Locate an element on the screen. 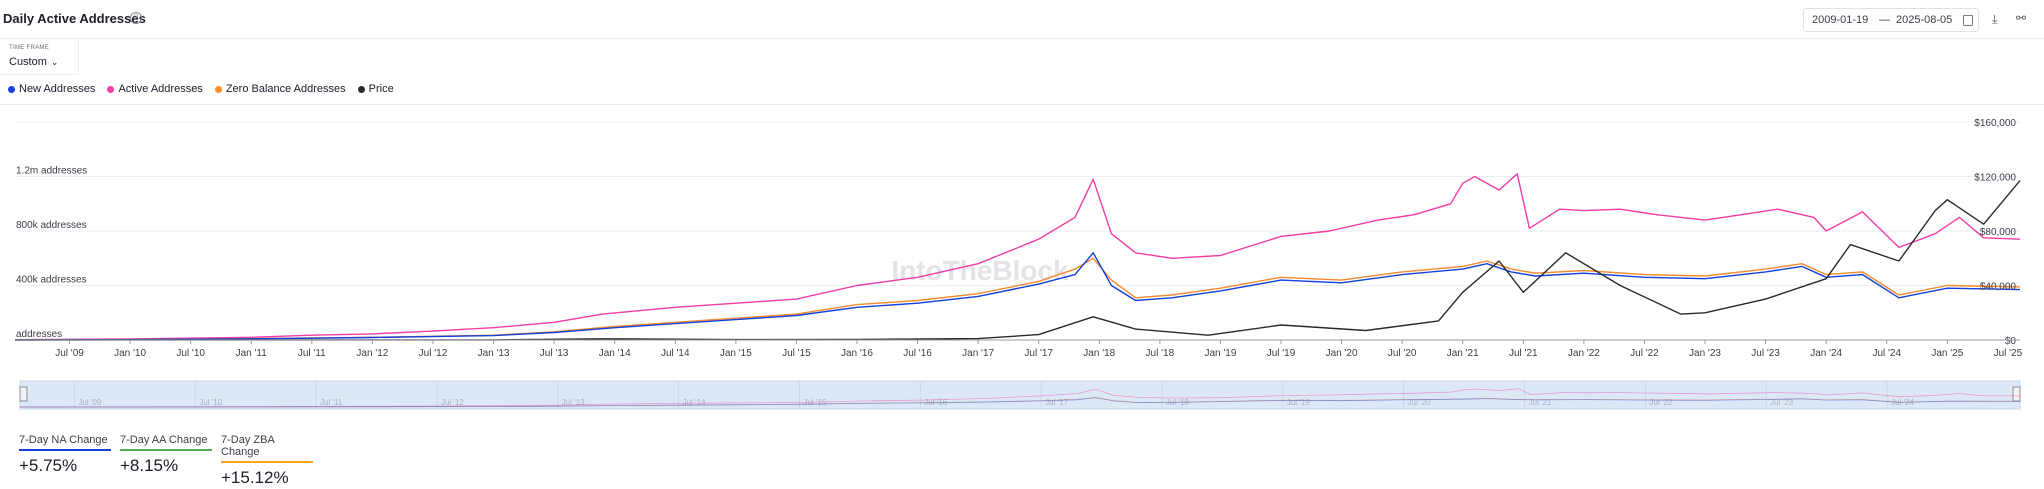 This screenshot has width=2044, height=489. x-tick-label: Jan '13 is located at coordinates (494, 353).